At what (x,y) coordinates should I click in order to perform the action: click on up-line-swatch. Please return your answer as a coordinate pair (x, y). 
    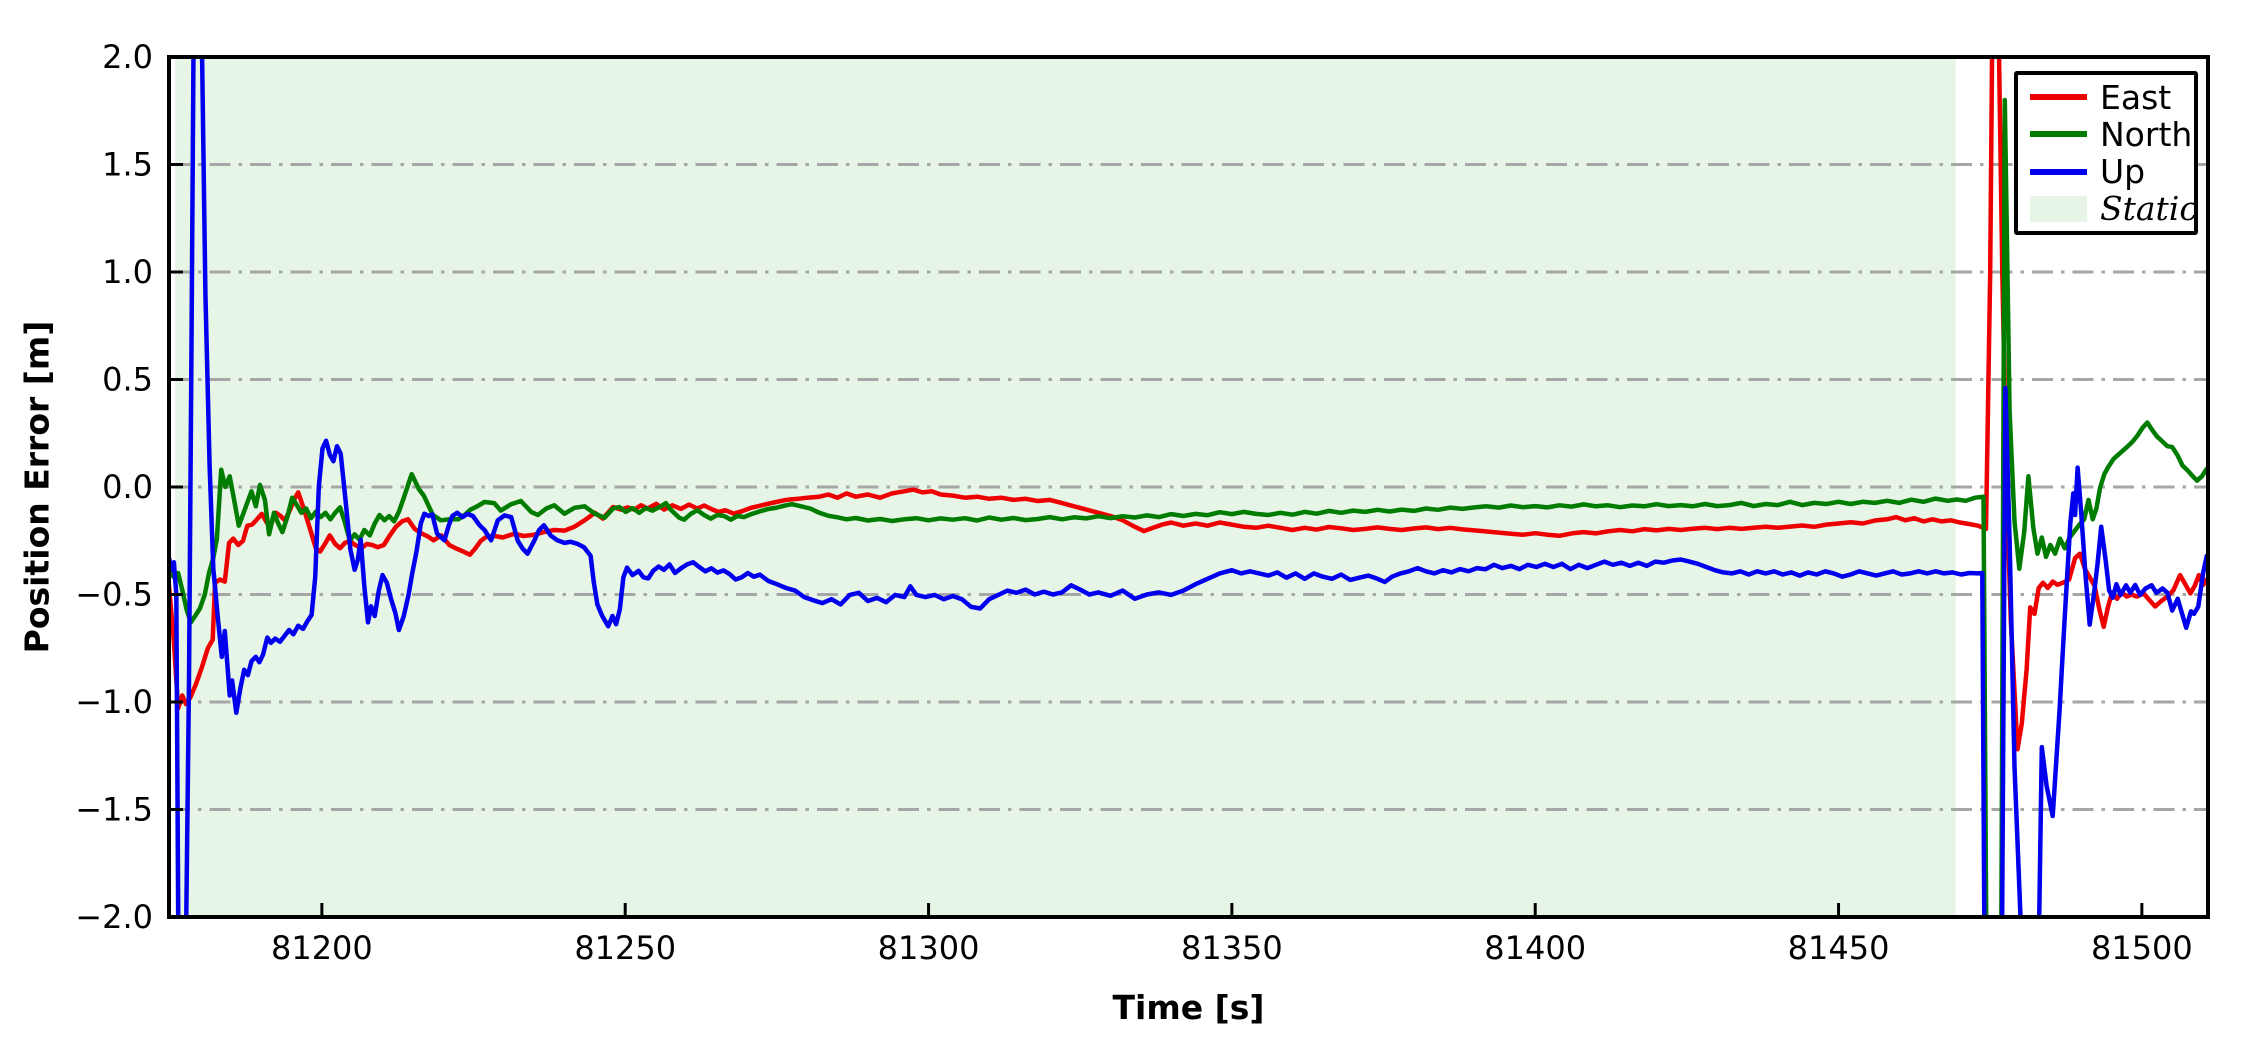
    Looking at the image, I should click on (2058, 171).